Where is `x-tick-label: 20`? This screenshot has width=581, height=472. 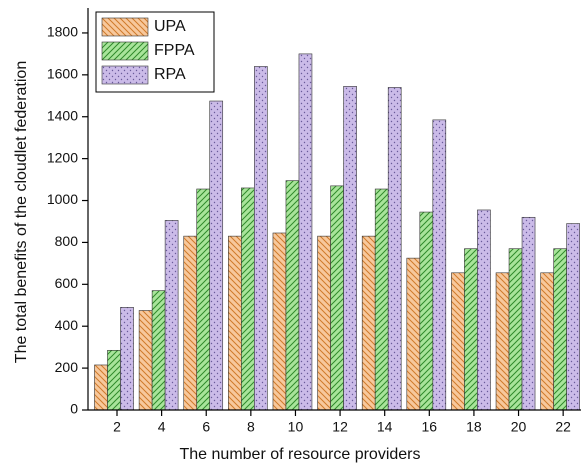
x-tick-label: 20 is located at coordinates (519, 427).